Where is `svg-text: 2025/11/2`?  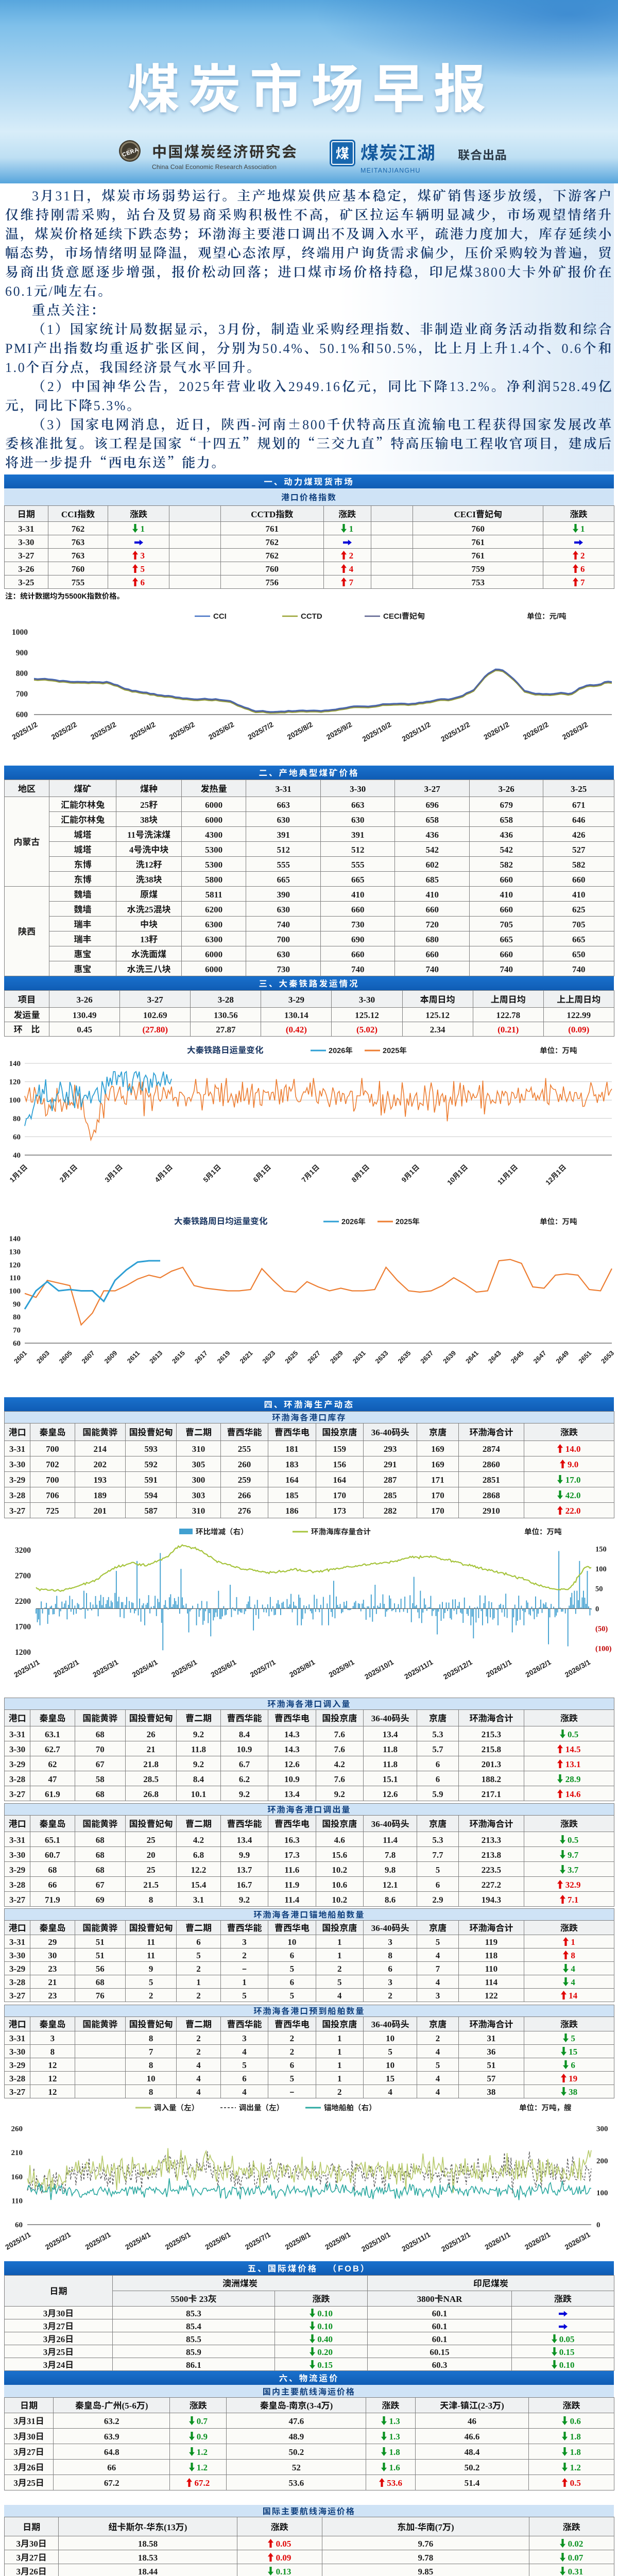 svg-text: 2025/11/2 is located at coordinates (416, 731).